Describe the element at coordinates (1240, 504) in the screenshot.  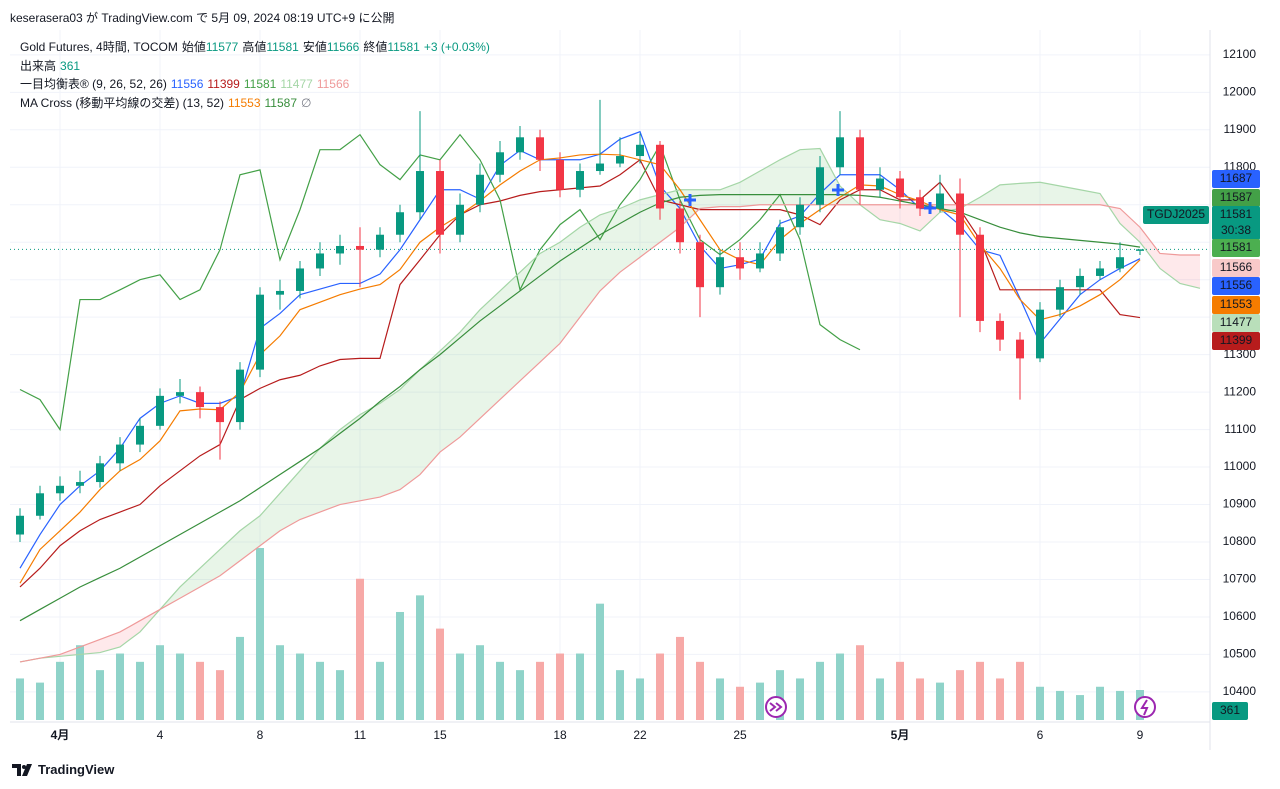
I see `y-tick-label: 10900` at that location.